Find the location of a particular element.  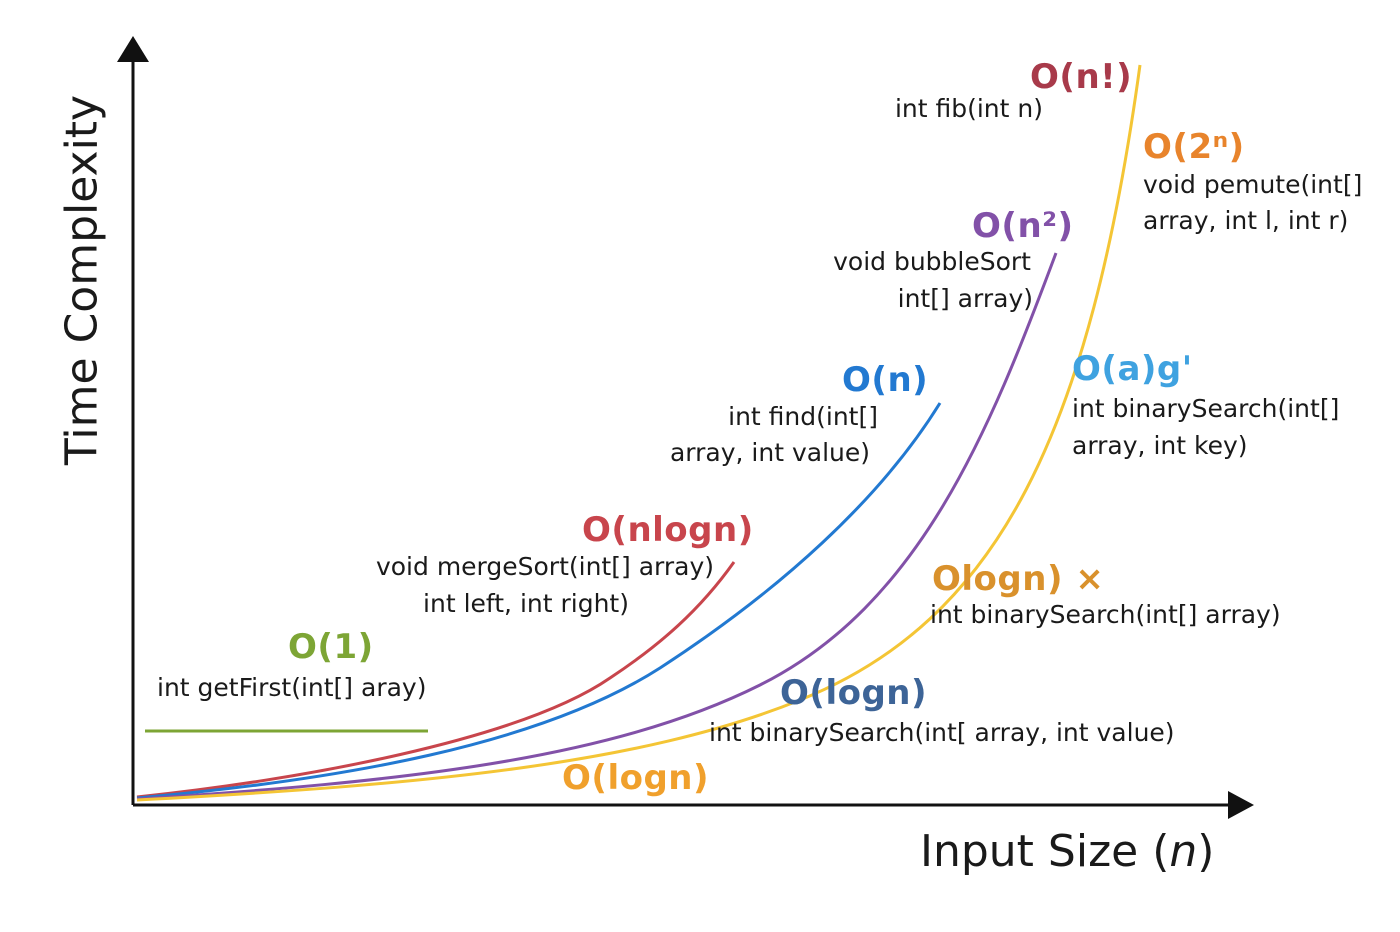

n2-code-line2: int[] array) is located at coordinates (965, 298).